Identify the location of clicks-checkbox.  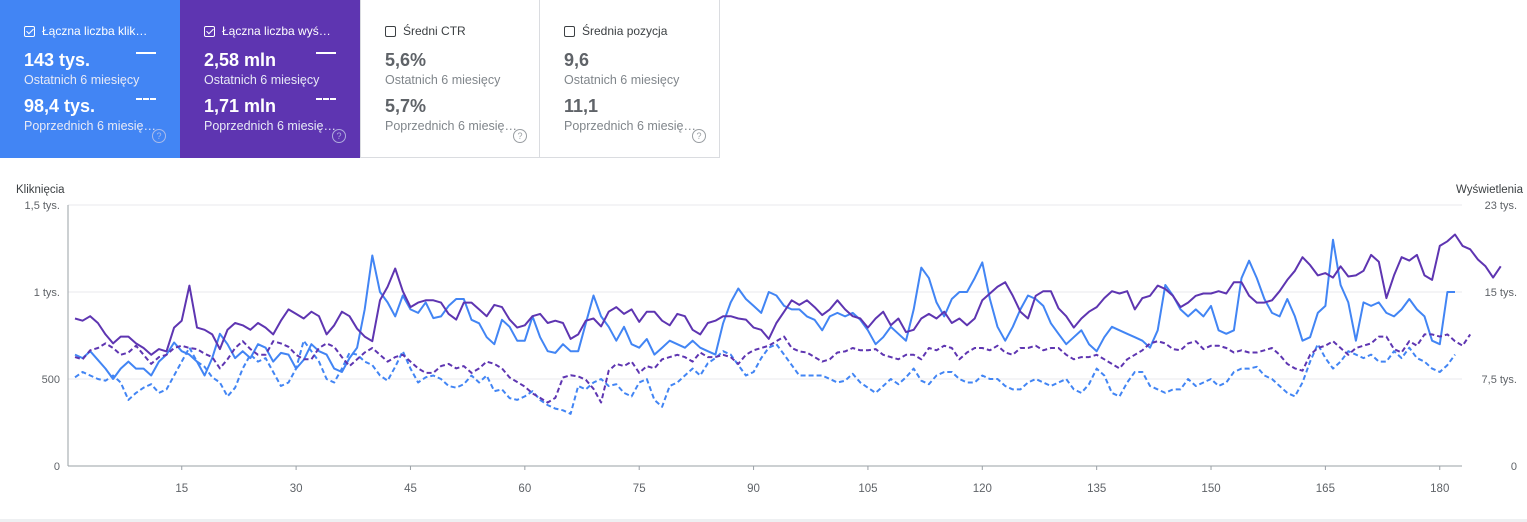
(29, 31).